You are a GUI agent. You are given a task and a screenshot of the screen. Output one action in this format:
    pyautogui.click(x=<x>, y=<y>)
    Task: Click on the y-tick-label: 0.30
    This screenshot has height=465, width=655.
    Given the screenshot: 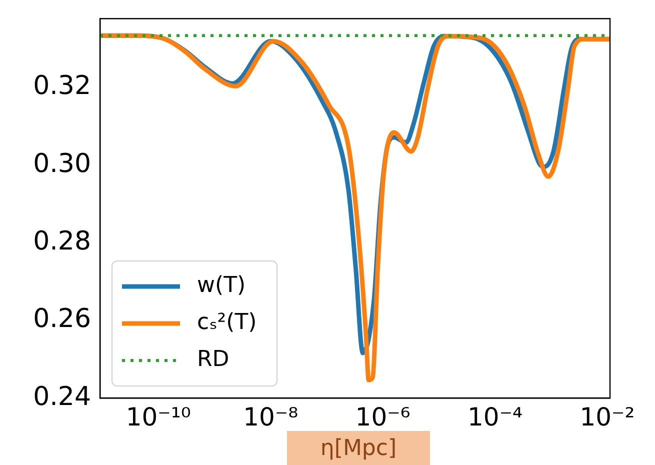 What is the action you would take?
    pyautogui.click(x=62, y=163)
    